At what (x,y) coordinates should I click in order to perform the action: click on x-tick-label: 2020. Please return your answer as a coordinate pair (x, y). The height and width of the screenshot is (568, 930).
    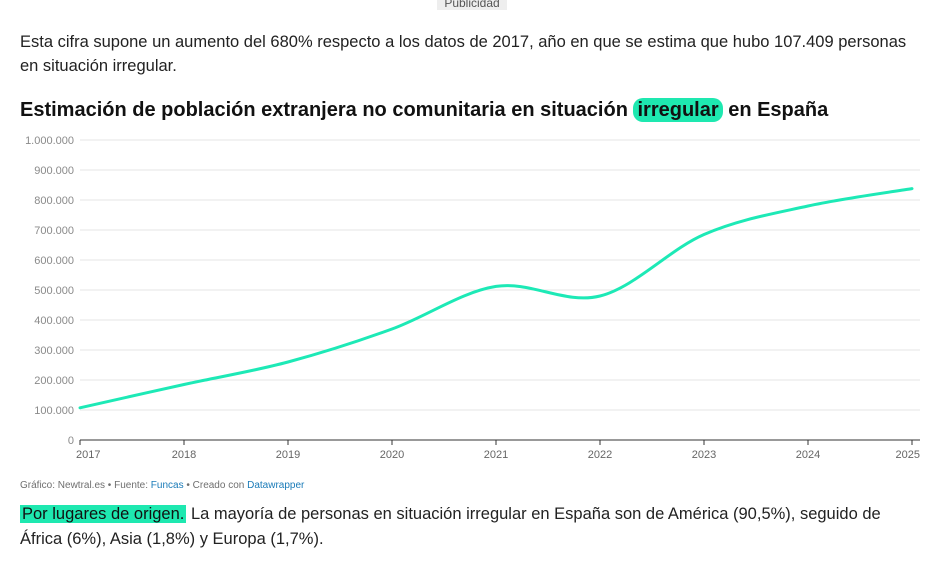
    Looking at the image, I should click on (392, 455).